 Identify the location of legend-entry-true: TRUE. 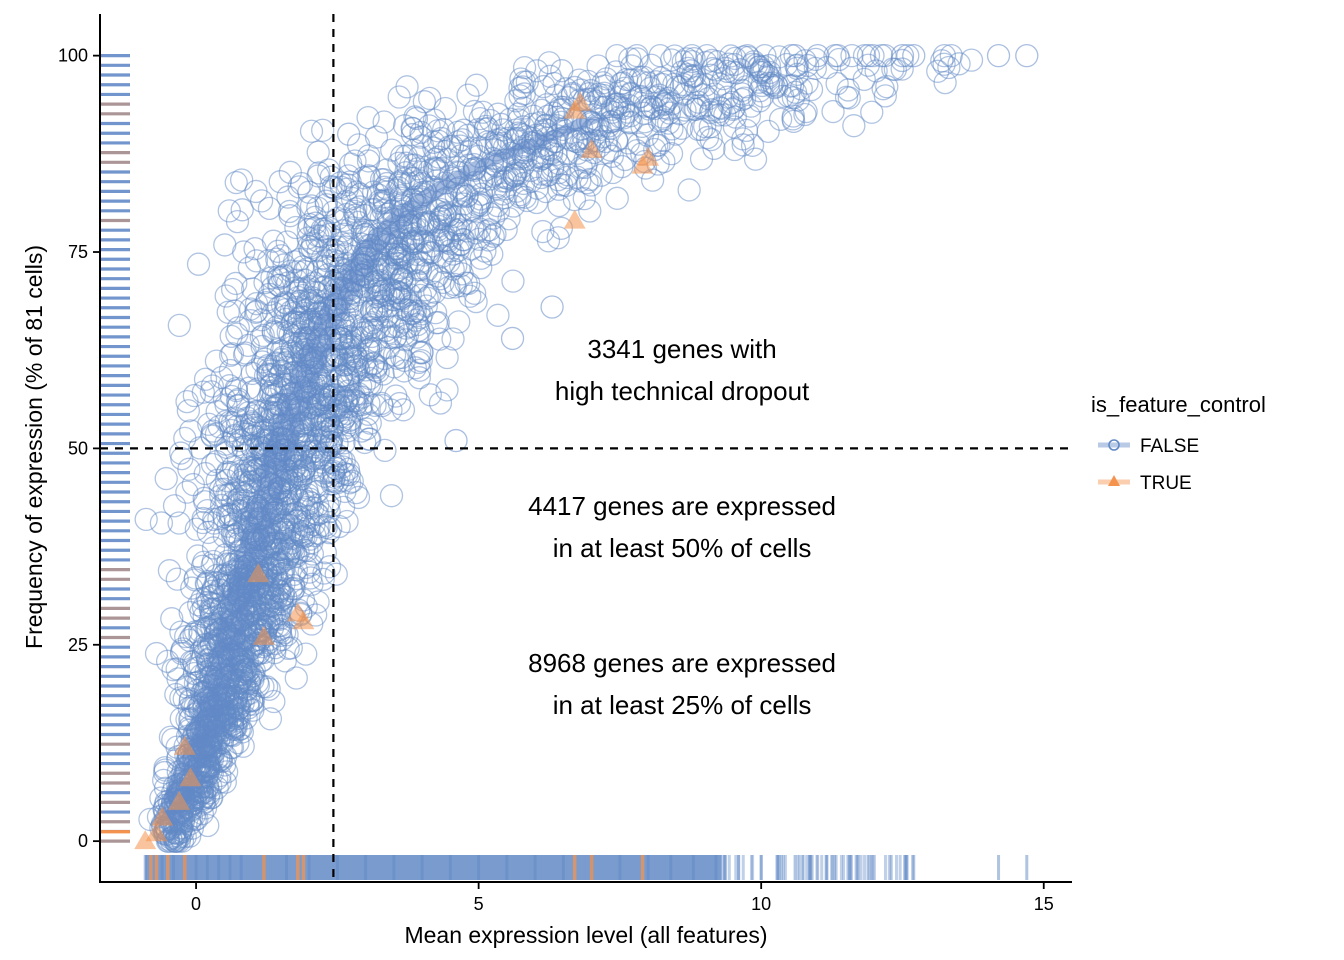
(1145, 483).